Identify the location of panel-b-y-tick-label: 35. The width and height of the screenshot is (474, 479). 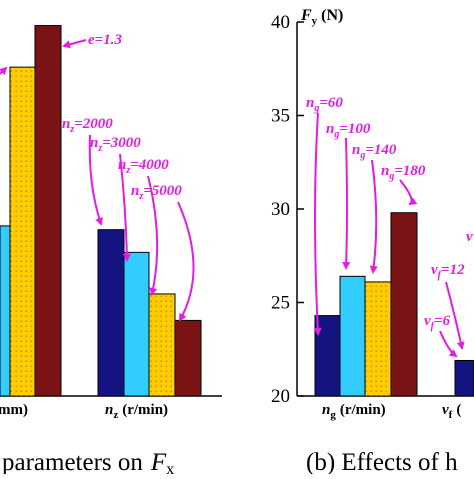
(280, 116).